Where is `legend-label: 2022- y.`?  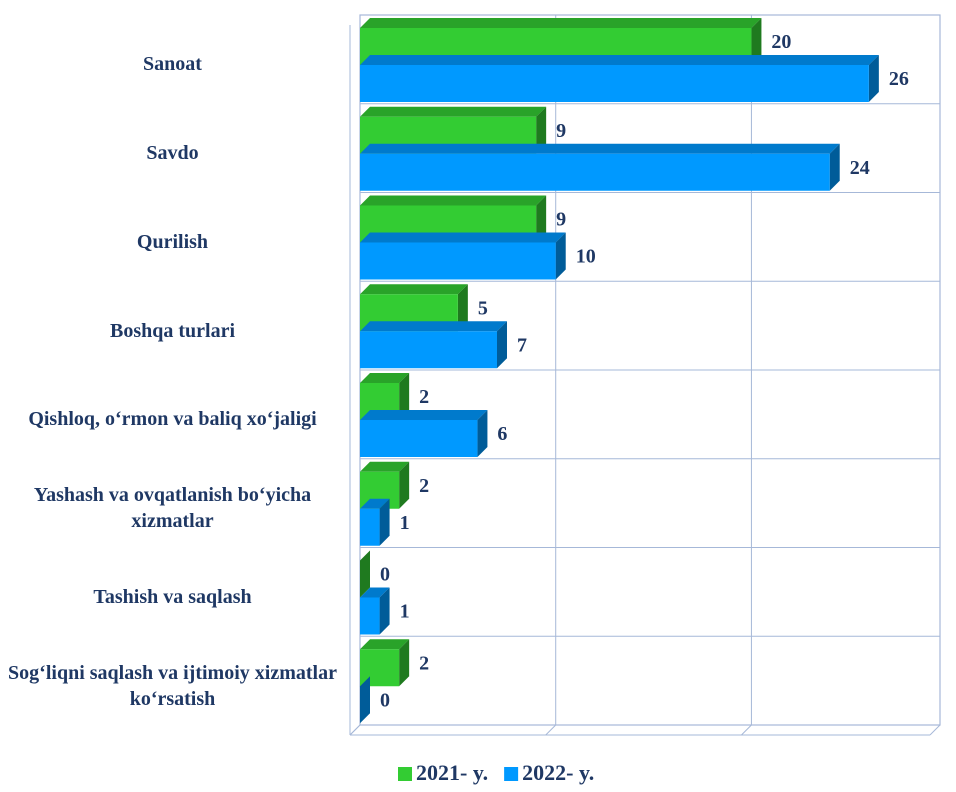
legend-label: 2022- y. is located at coordinates (558, 772).